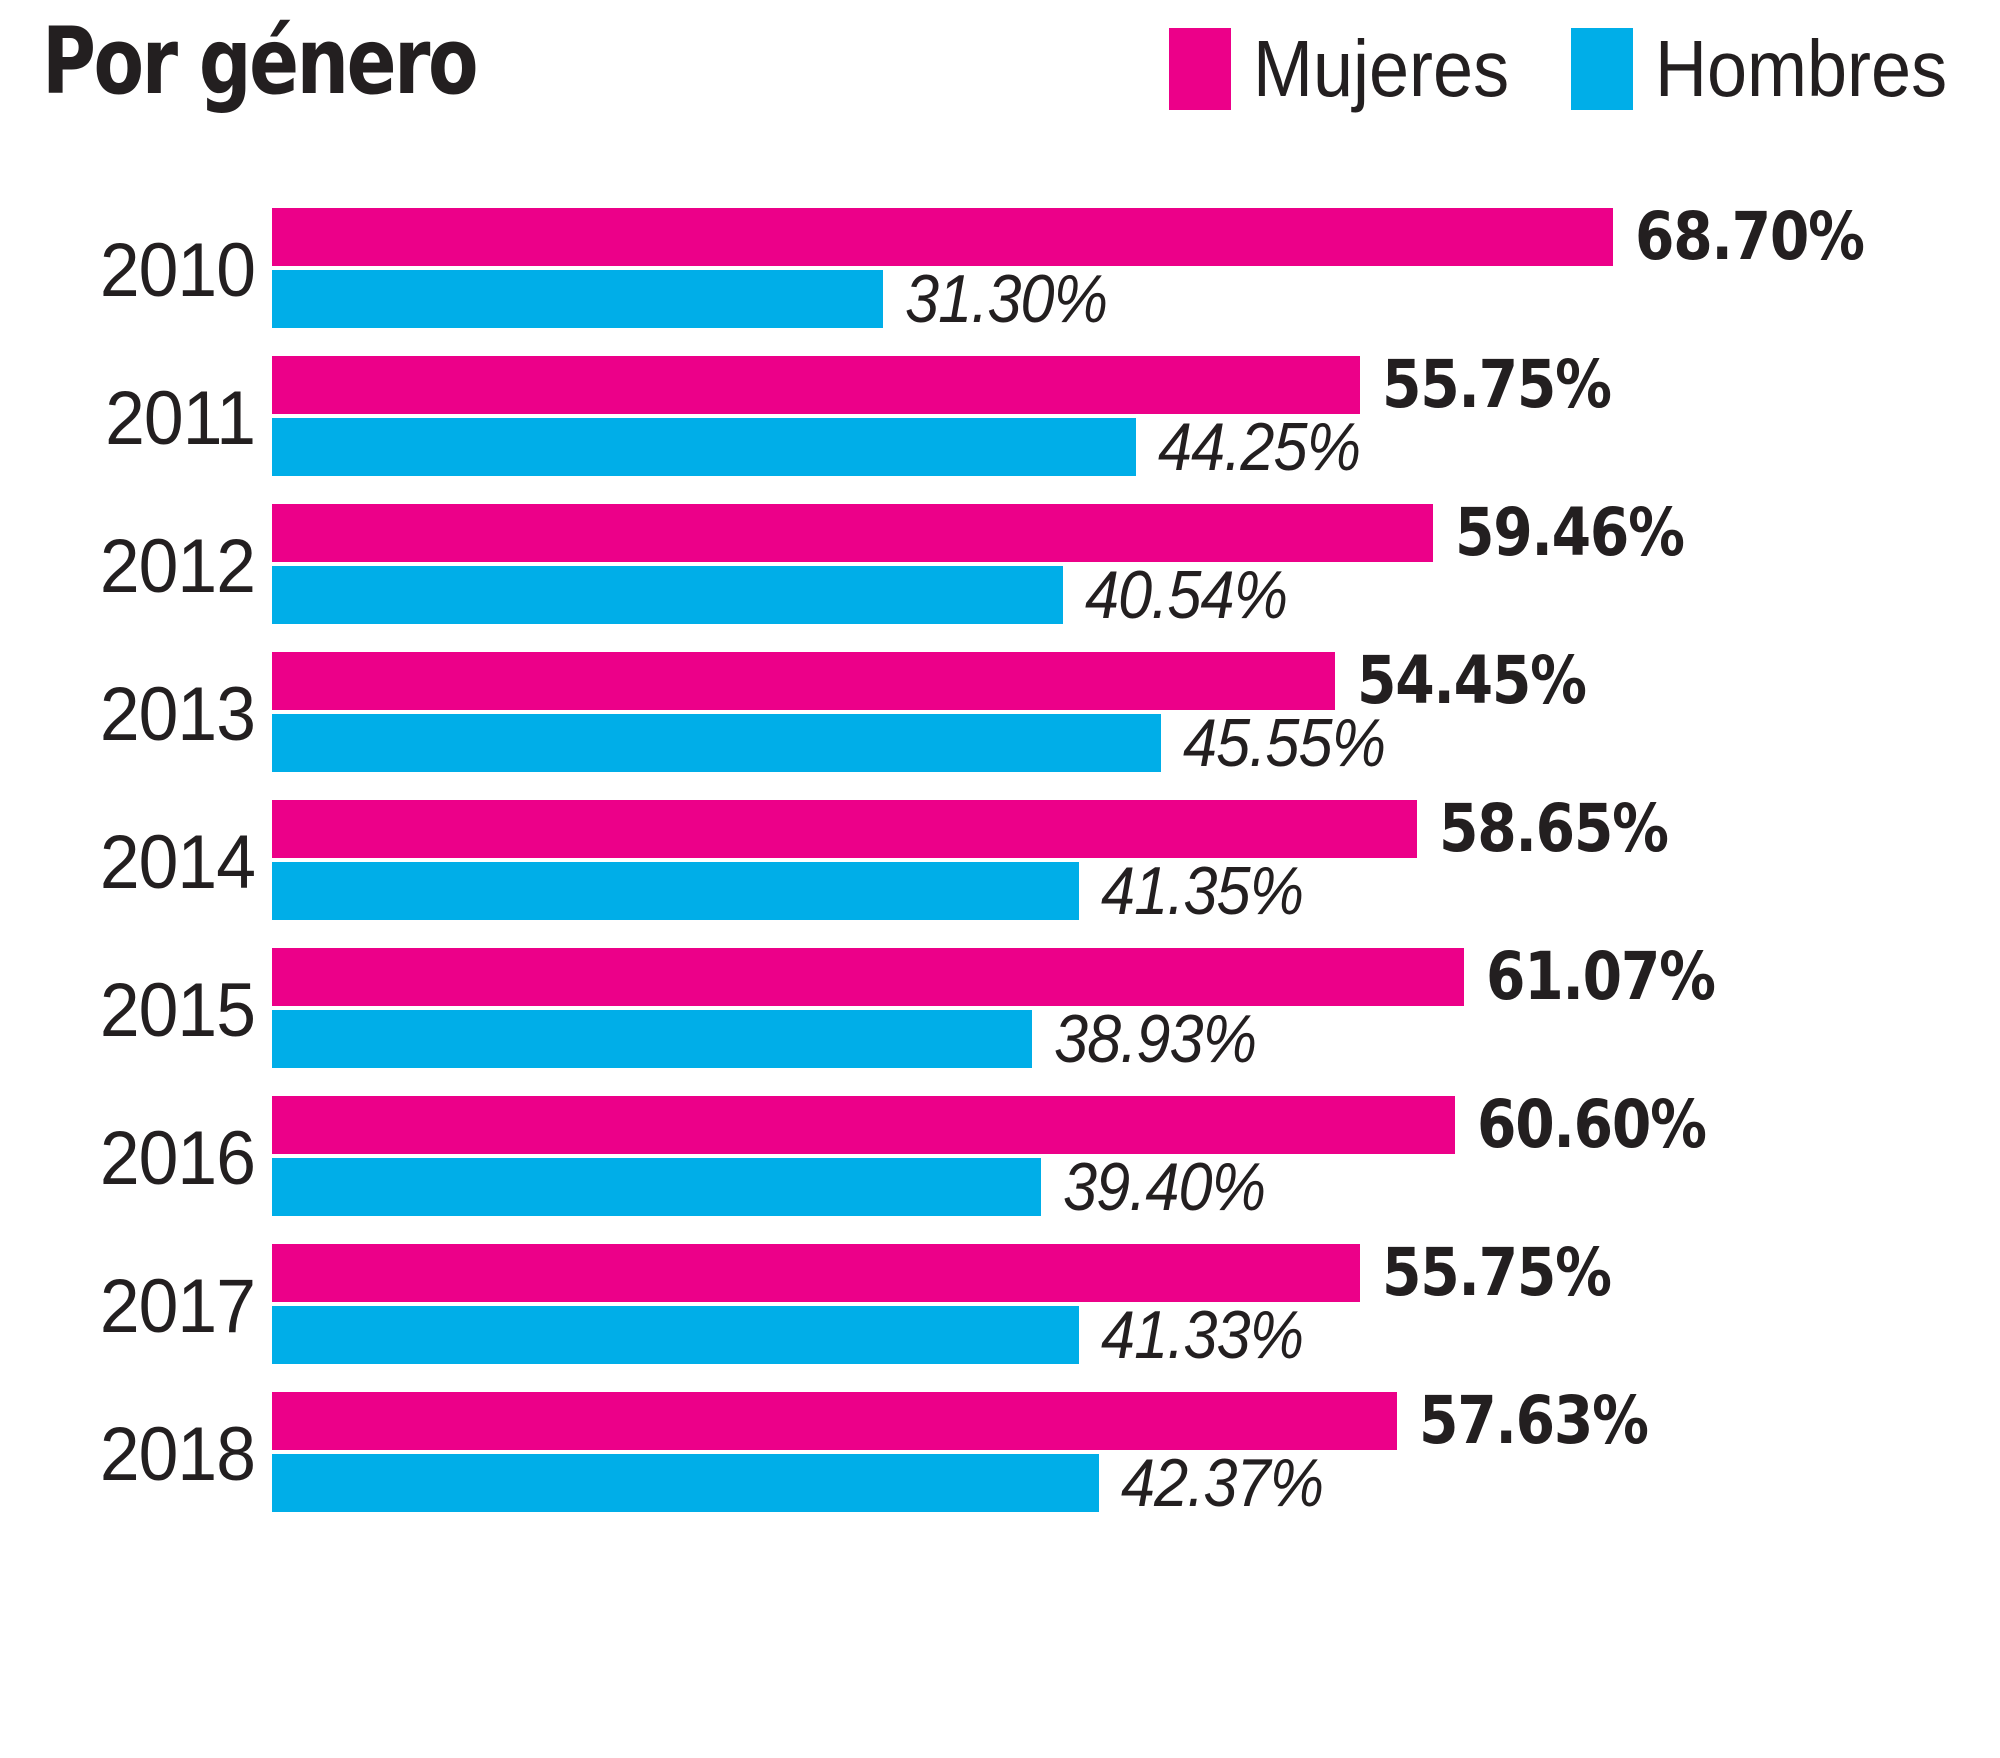 The width and height of the screenshot is (2000, 1758). I want to click on bar-pair: 57.63% 42.37%, so click(1136, 1454).